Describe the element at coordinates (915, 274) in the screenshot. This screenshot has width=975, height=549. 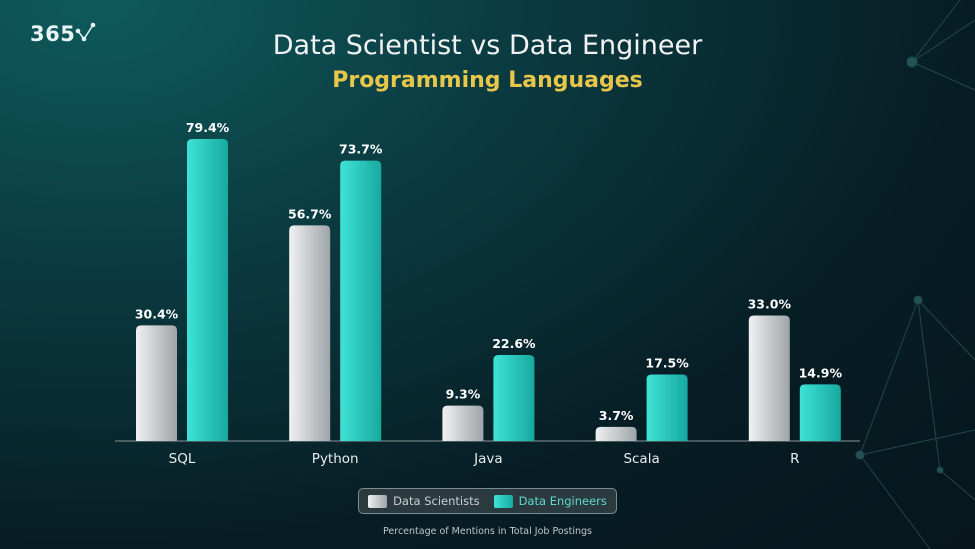
I see `background-network-decoration` at that location.